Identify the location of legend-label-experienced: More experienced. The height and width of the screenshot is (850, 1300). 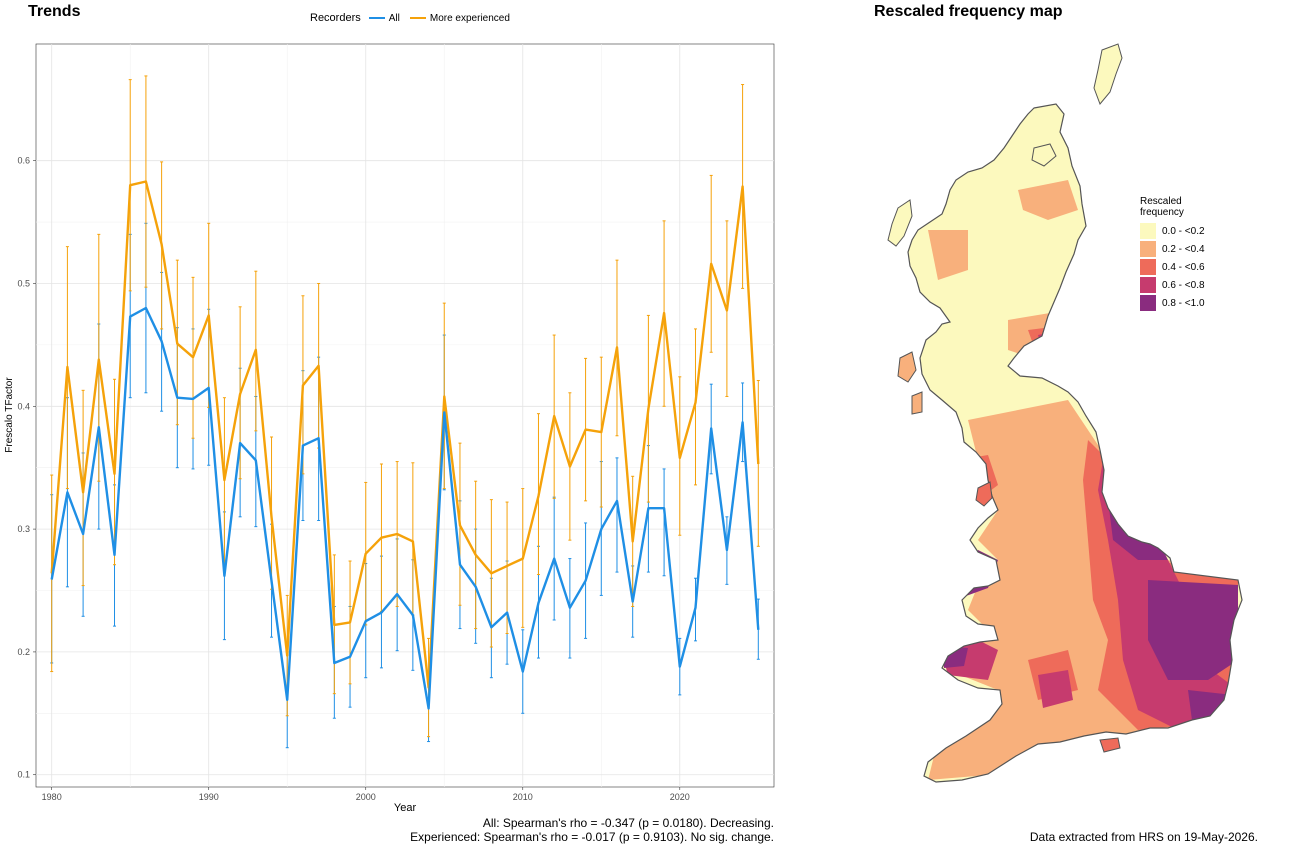
(469, 18).